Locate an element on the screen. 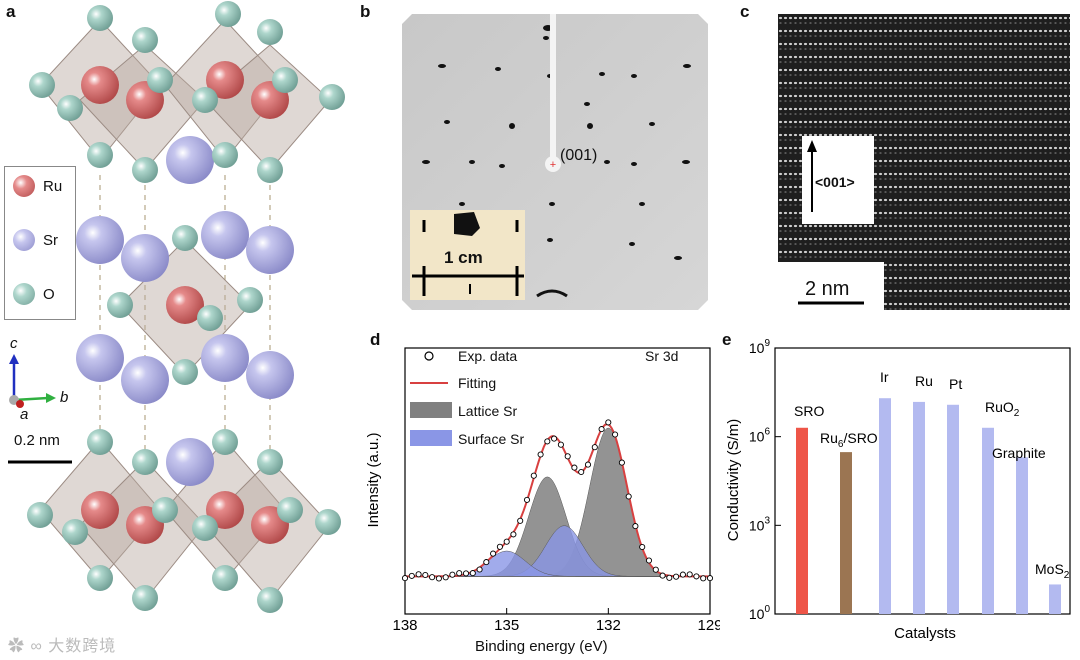  atom-legend: Ru Sr O is located at coordinates (40, 243).